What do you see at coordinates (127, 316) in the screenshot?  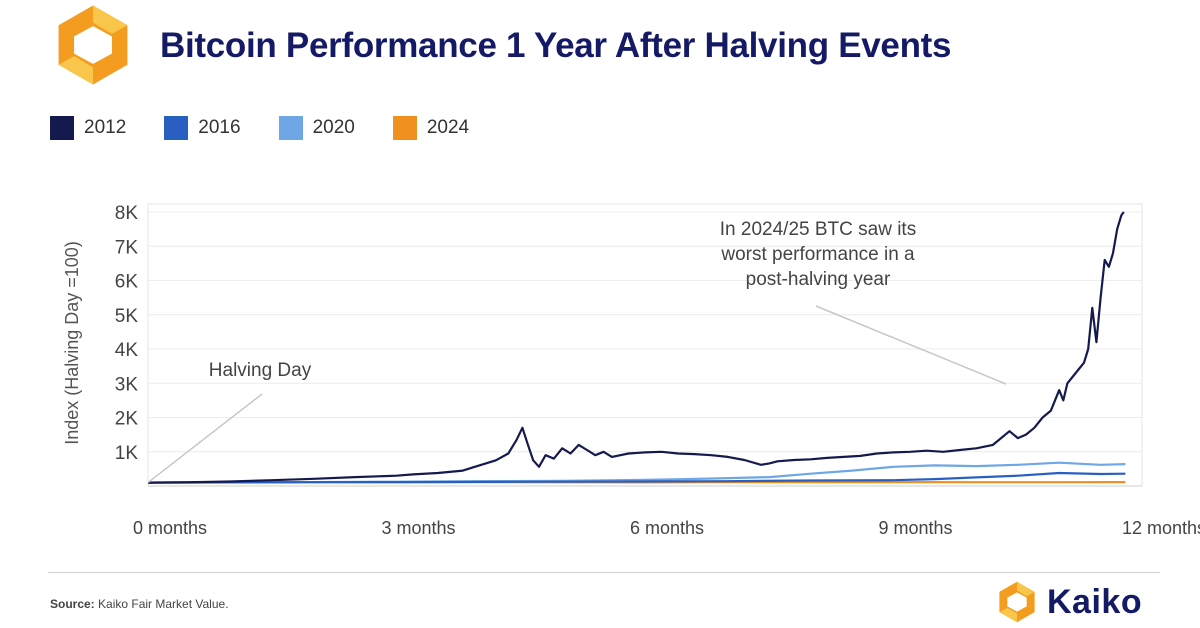 I see `y-tick-label: 5K` at bounding box center [127, 316].